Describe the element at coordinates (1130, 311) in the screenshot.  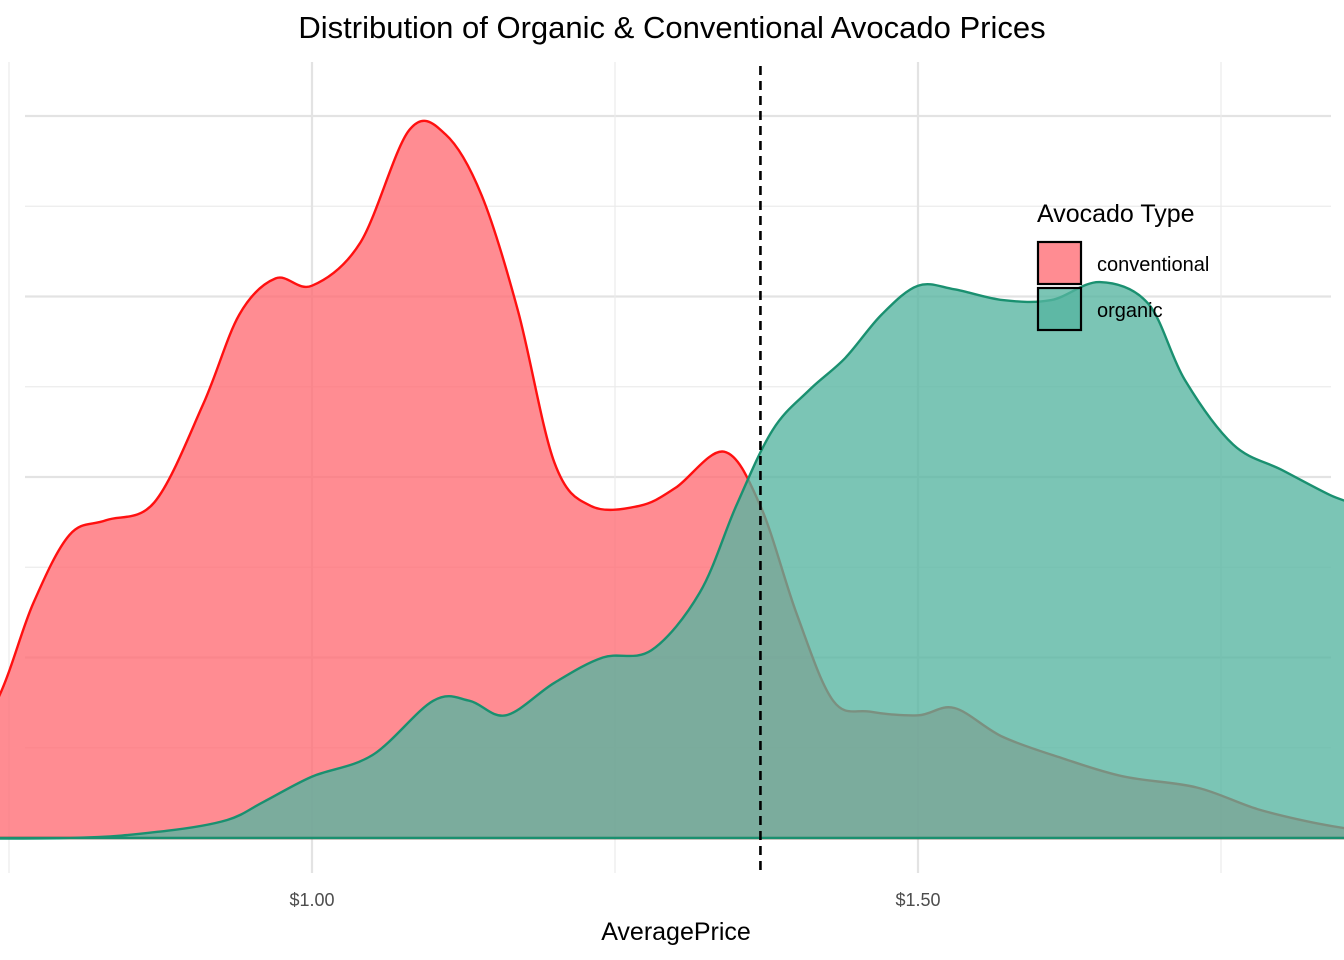
I see `legend-label-organic: organic` at that location.